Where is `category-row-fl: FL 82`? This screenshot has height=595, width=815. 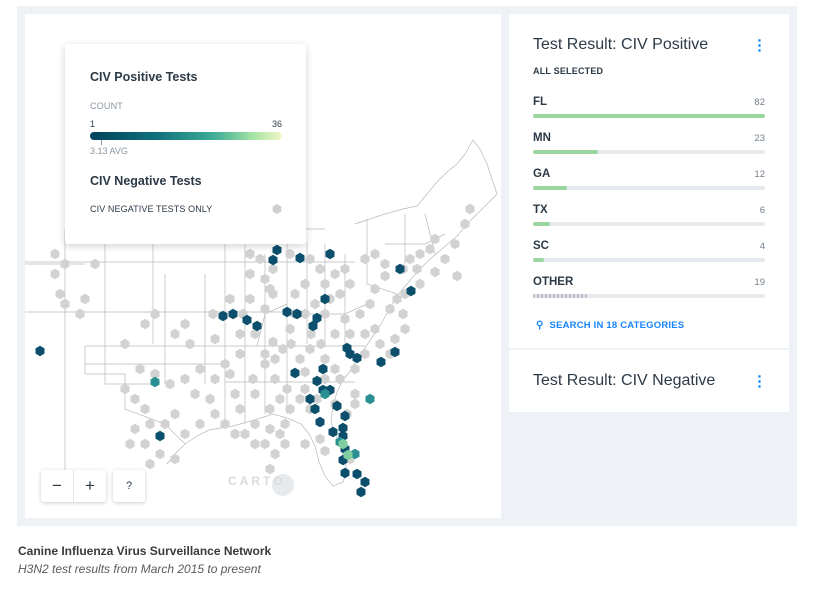
category-row-fl: FL 82 is located at coordinates (649, 102).